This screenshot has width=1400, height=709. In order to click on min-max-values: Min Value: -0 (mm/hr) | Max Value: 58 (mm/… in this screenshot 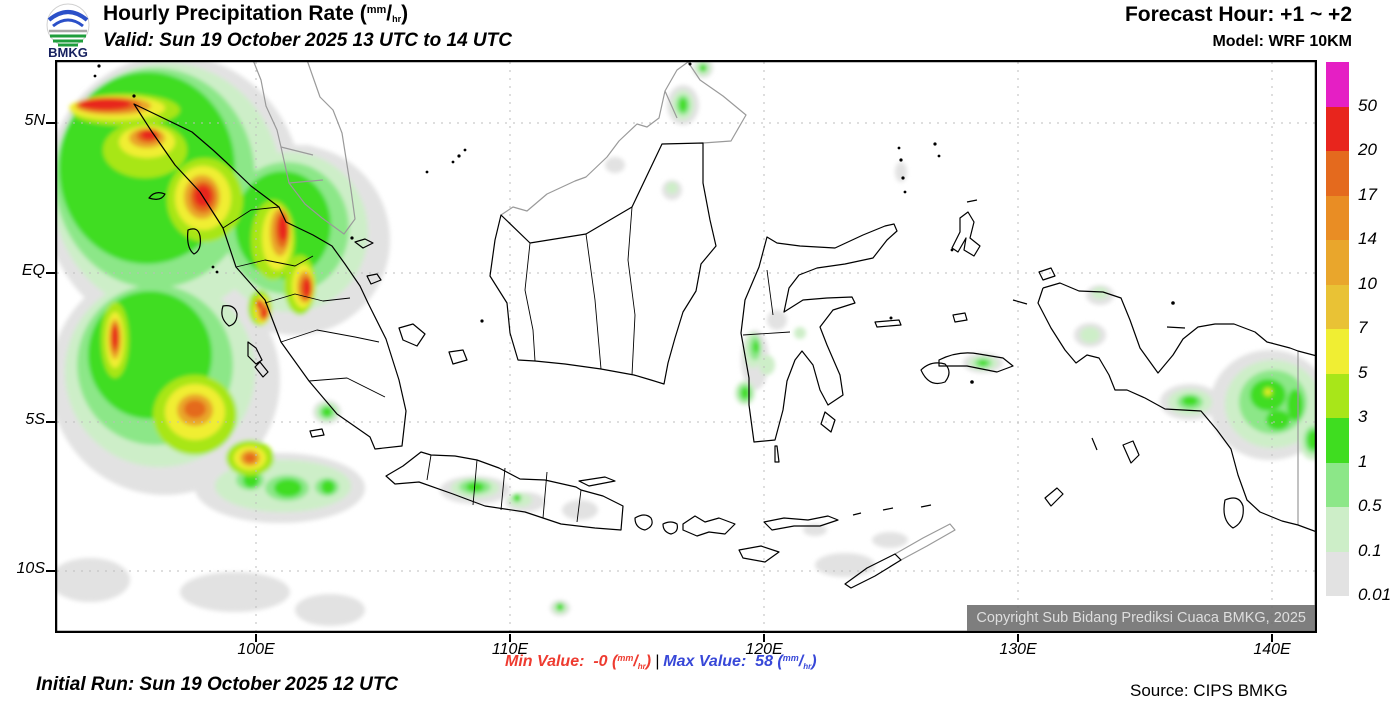, I will do `click(661, 662)`.